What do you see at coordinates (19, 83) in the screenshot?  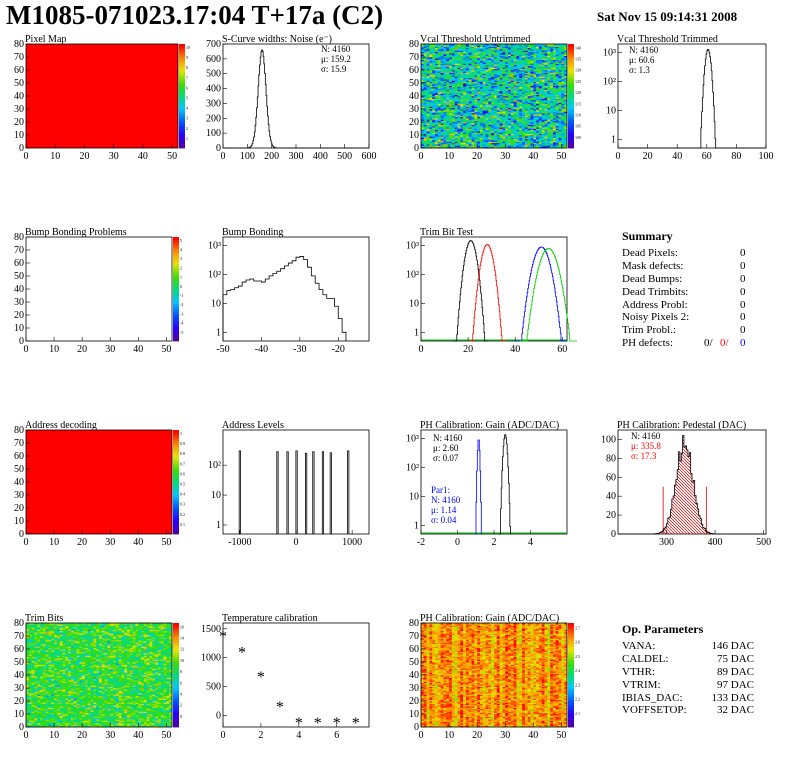 I see `y-tick-label: 50` at bounding box center [19, 83].